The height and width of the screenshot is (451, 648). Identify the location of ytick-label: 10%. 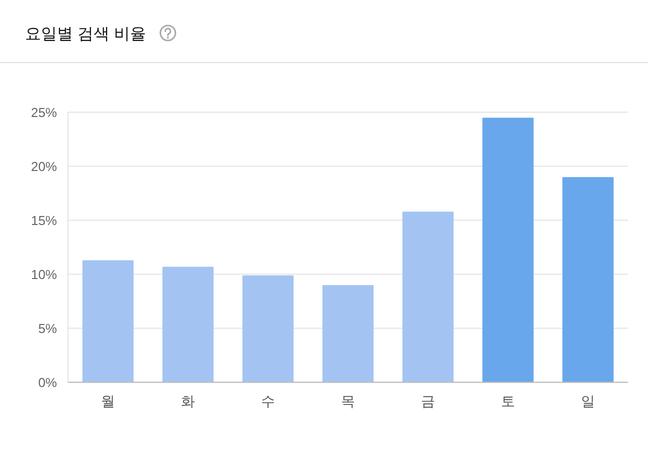
(43, 274).